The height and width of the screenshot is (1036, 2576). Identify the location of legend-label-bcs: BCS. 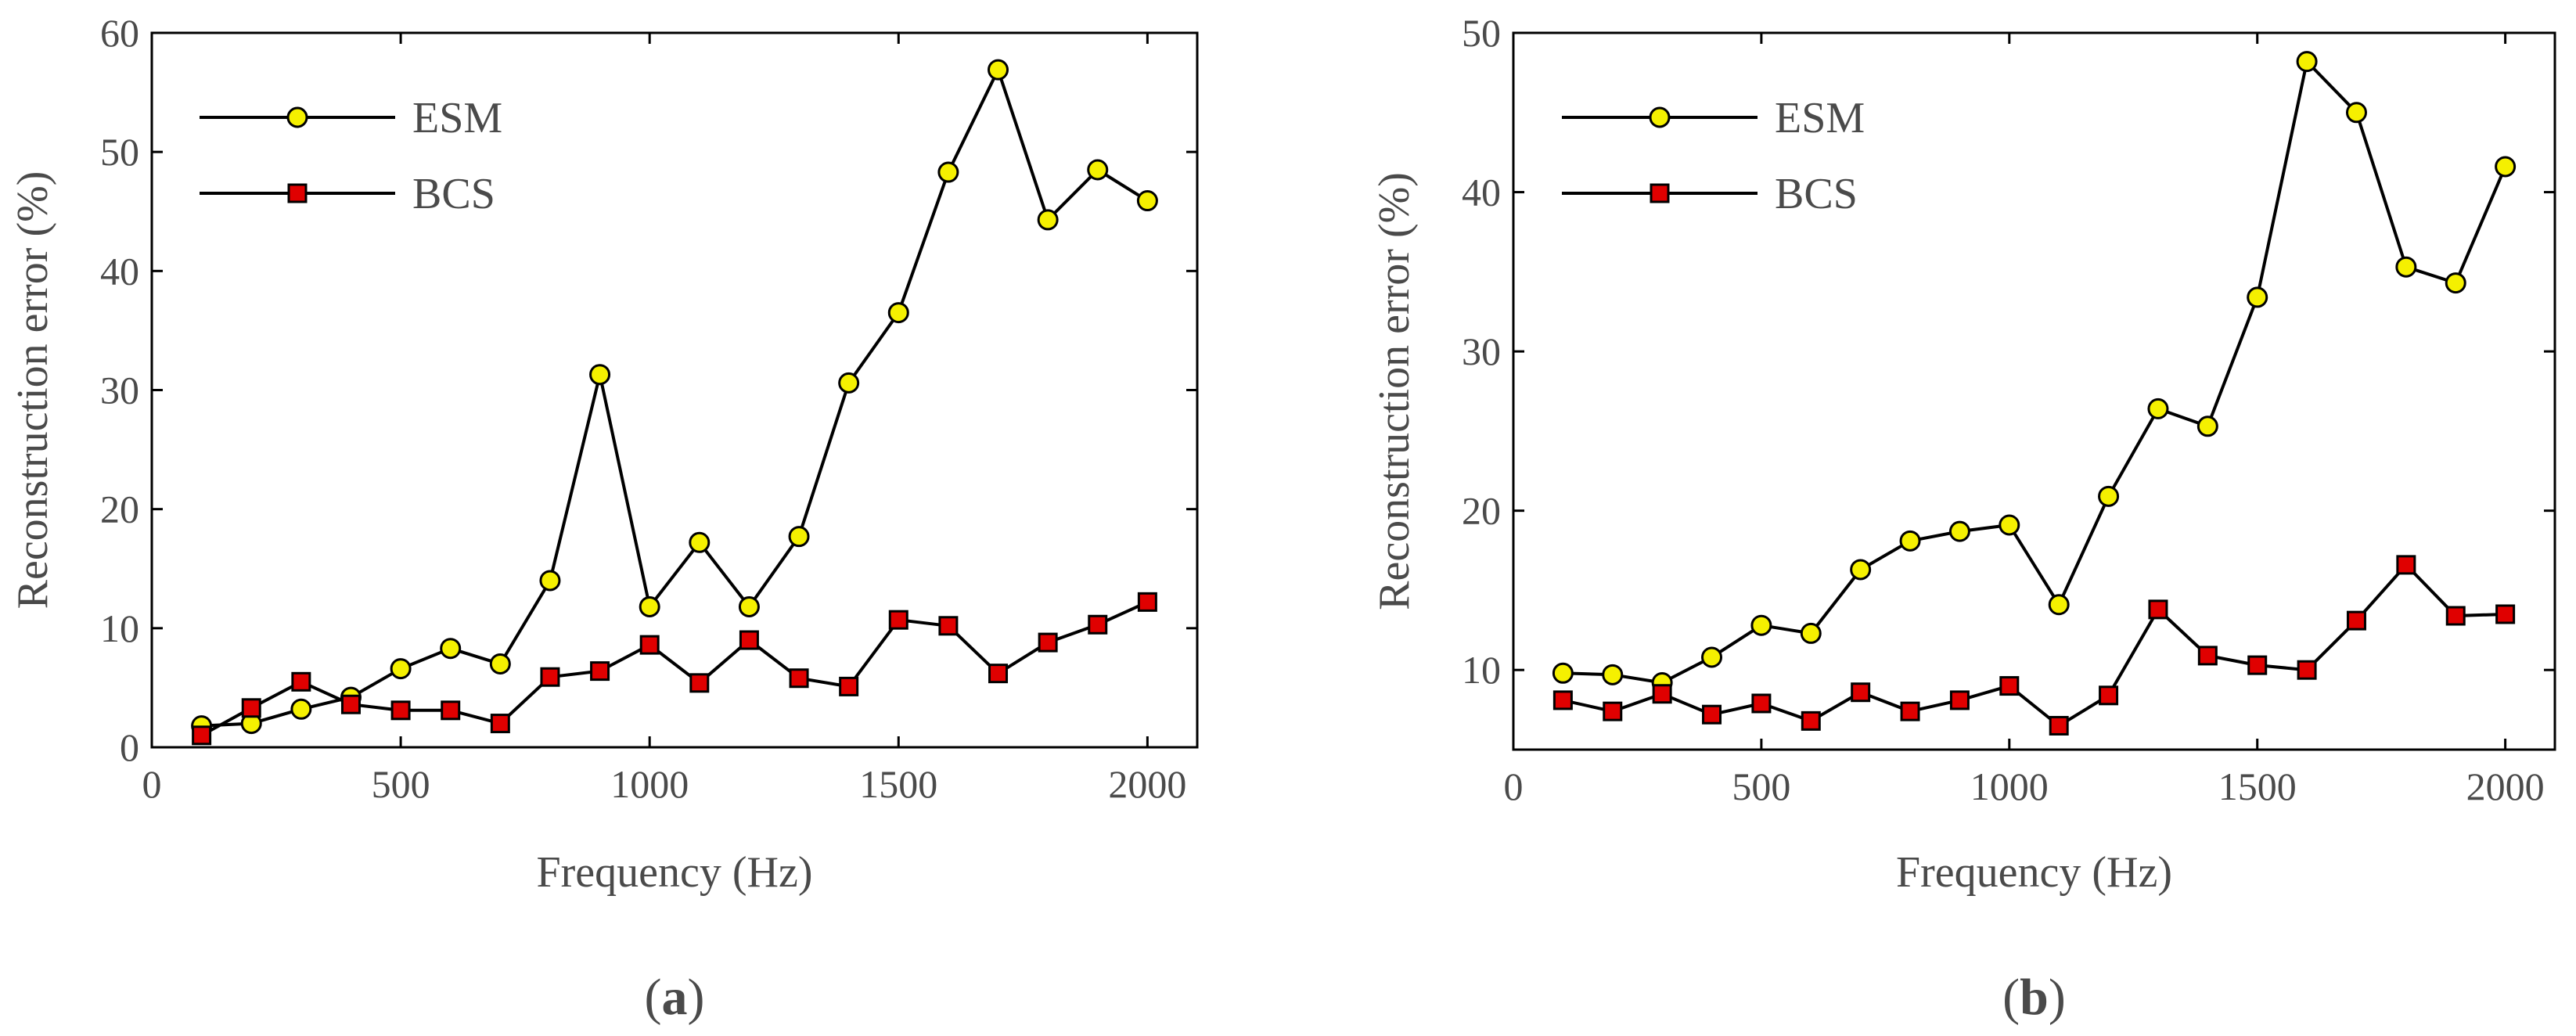
(454, 194).